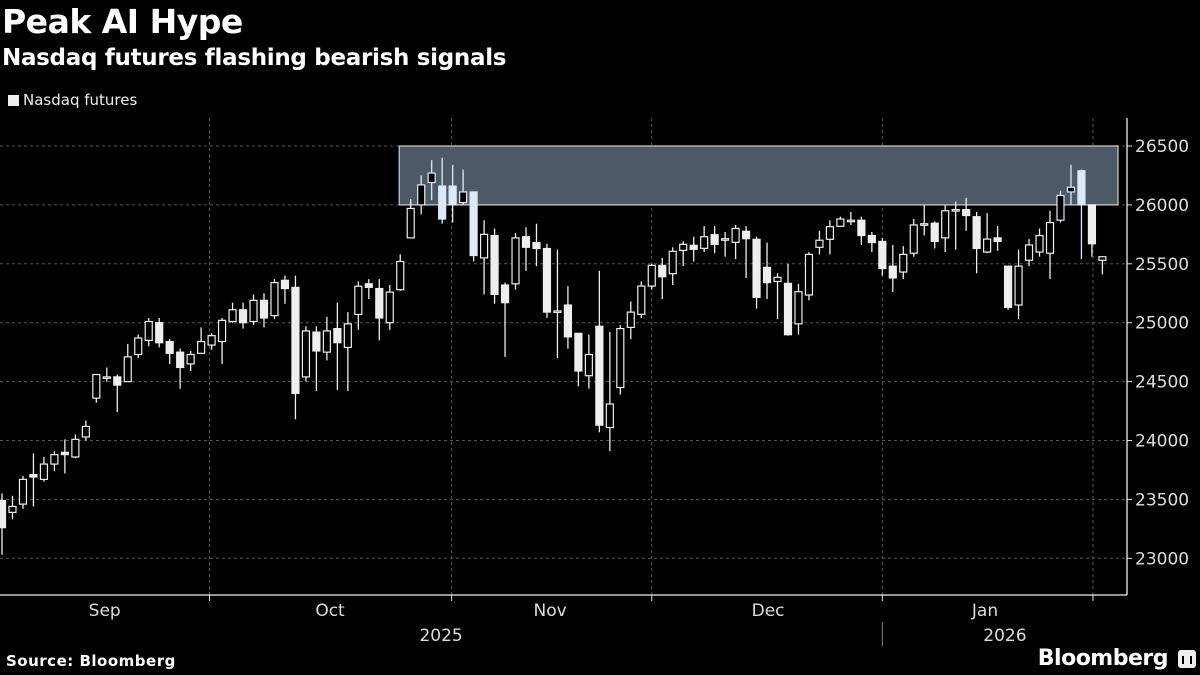 The width and height of the screenshot is (1200, 675). I want to click on highlight-zone, so click(758, 175).